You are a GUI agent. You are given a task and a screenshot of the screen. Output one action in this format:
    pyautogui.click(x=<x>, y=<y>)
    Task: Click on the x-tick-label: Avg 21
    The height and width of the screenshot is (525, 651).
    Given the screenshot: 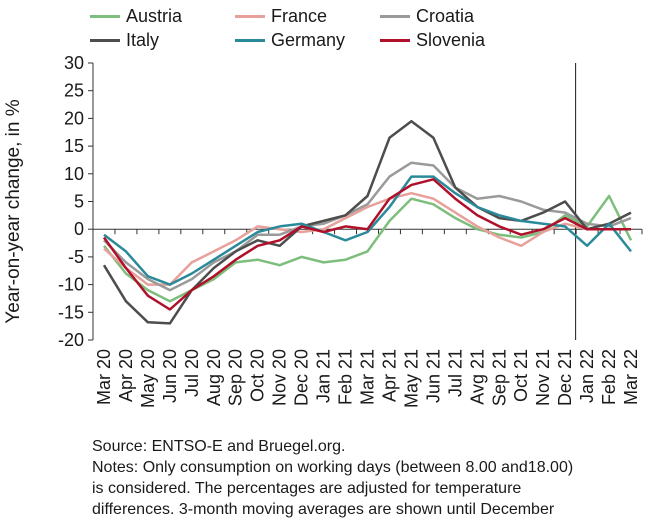 What is the action you would take?
    pyautogui.click(x=477, y=377)
    